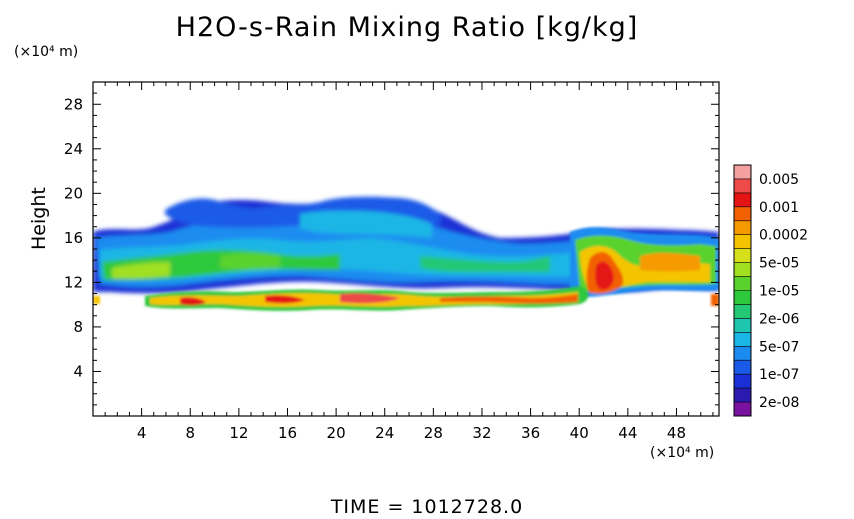 The image size is (854, 519). Describe the element at coordinates (73, 282) in the screenshot. I see `y-tick-label: 12` at that location.